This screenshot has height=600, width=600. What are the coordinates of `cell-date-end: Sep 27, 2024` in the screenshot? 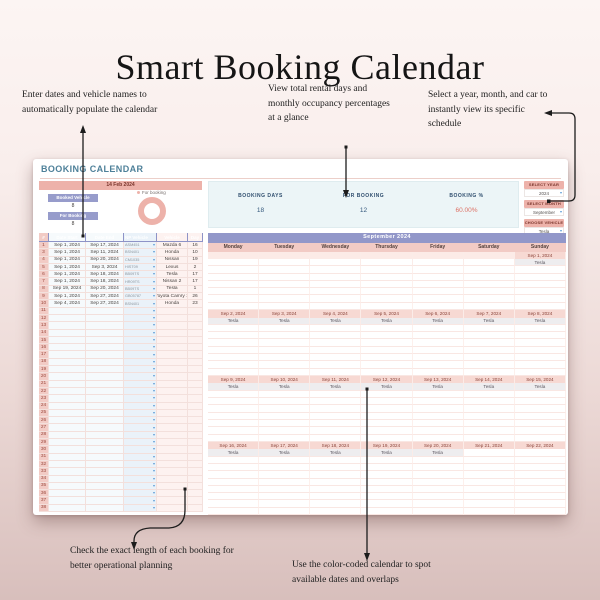 It's located at (105, 304).